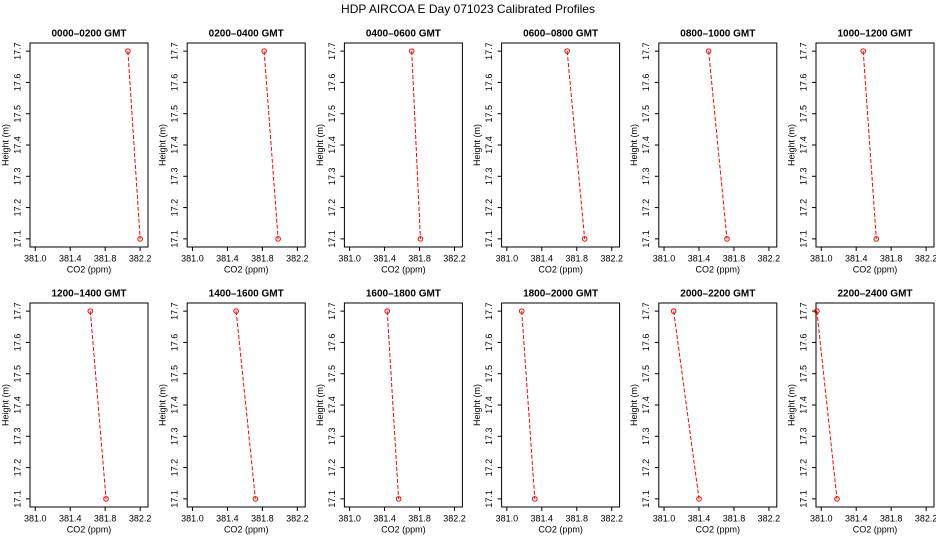 Image resolution: width=936 pixels, height=540 pixels. What do you see at coordinates (88, 294) in the screenshot?
I see `panel-title: 1200–1400 GMT` at bounding box center [88, 294].